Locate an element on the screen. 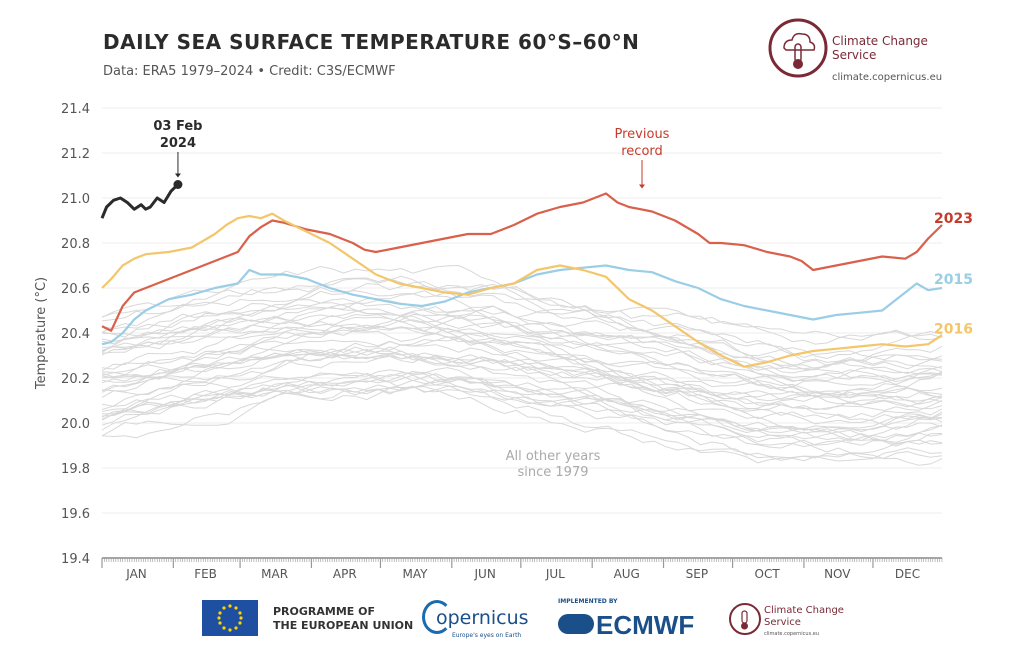  y-axis-label: Temperature (°C) is located at coordinates (41, 333).